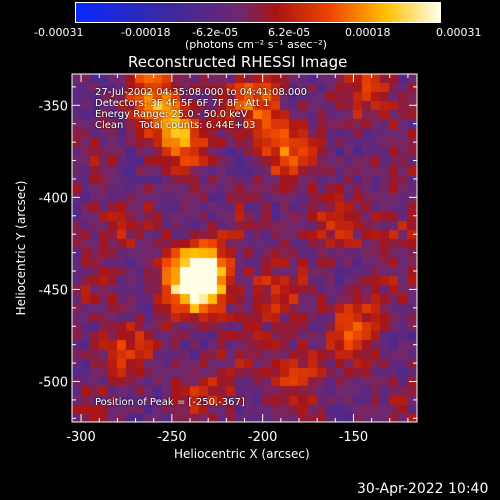 The width and height of the screenshot is (500, 500). I want to click on x-tick-label: -150, so click(354, 437).